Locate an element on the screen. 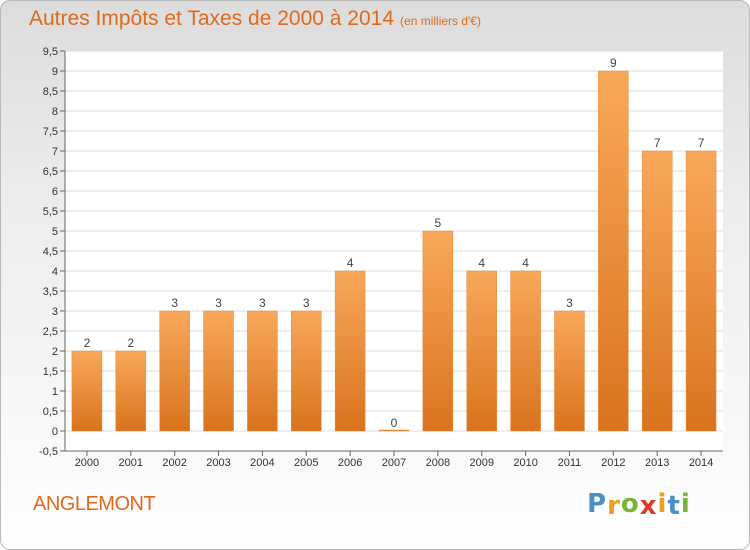 This screenshot has width=750, height=550. x-tick-label: 2005 is located at coordinates (306, 463).